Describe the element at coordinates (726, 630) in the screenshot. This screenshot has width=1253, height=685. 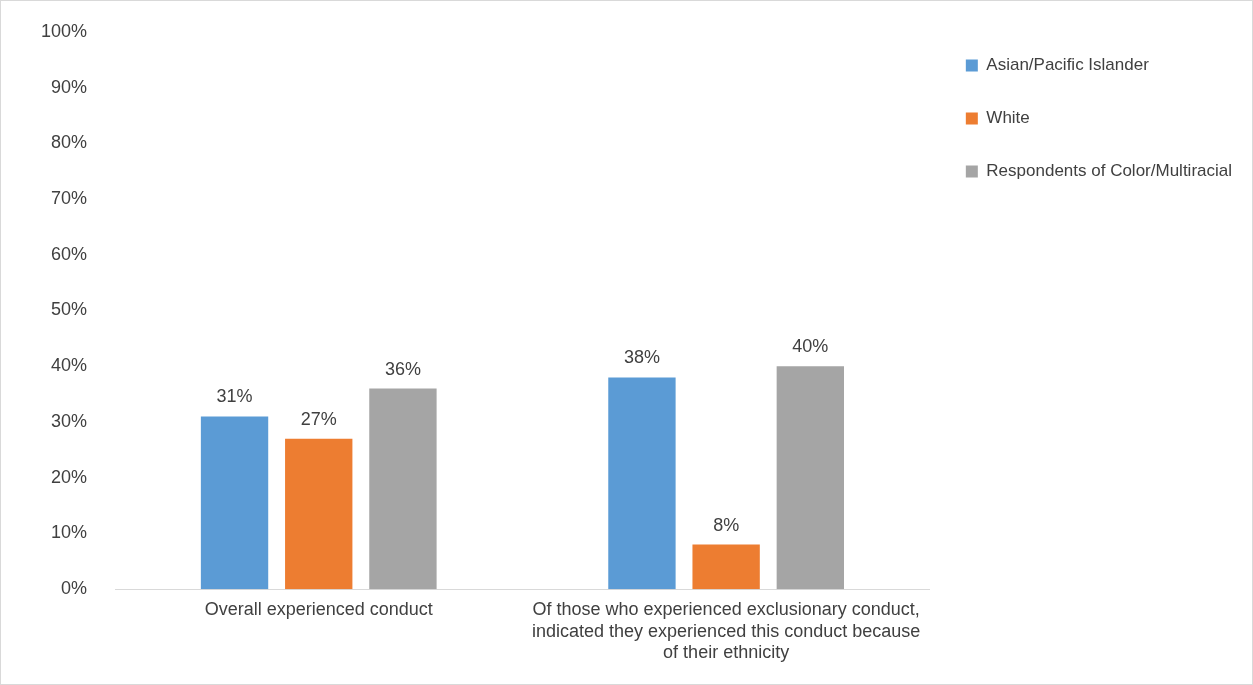
I see `x-tick-label: Of those who experienced exclusionary conduct, indicated they experienced this conduct because of their ethnicity` at that location.